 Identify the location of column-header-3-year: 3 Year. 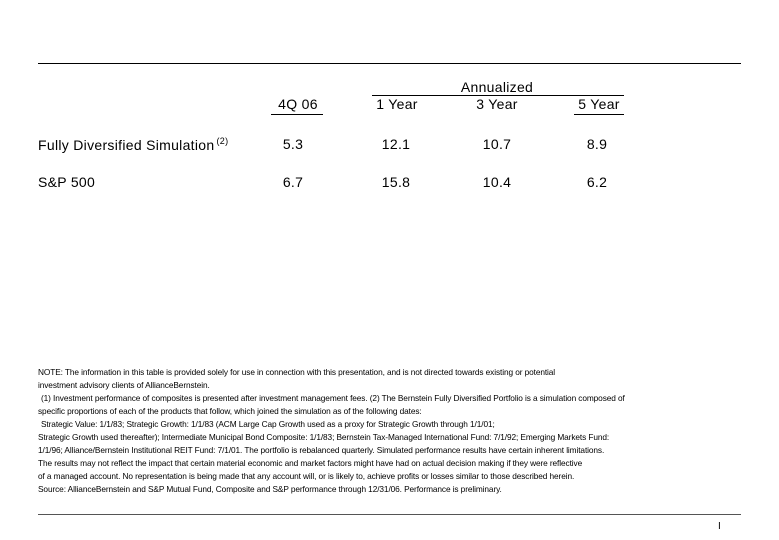
(497, 104).